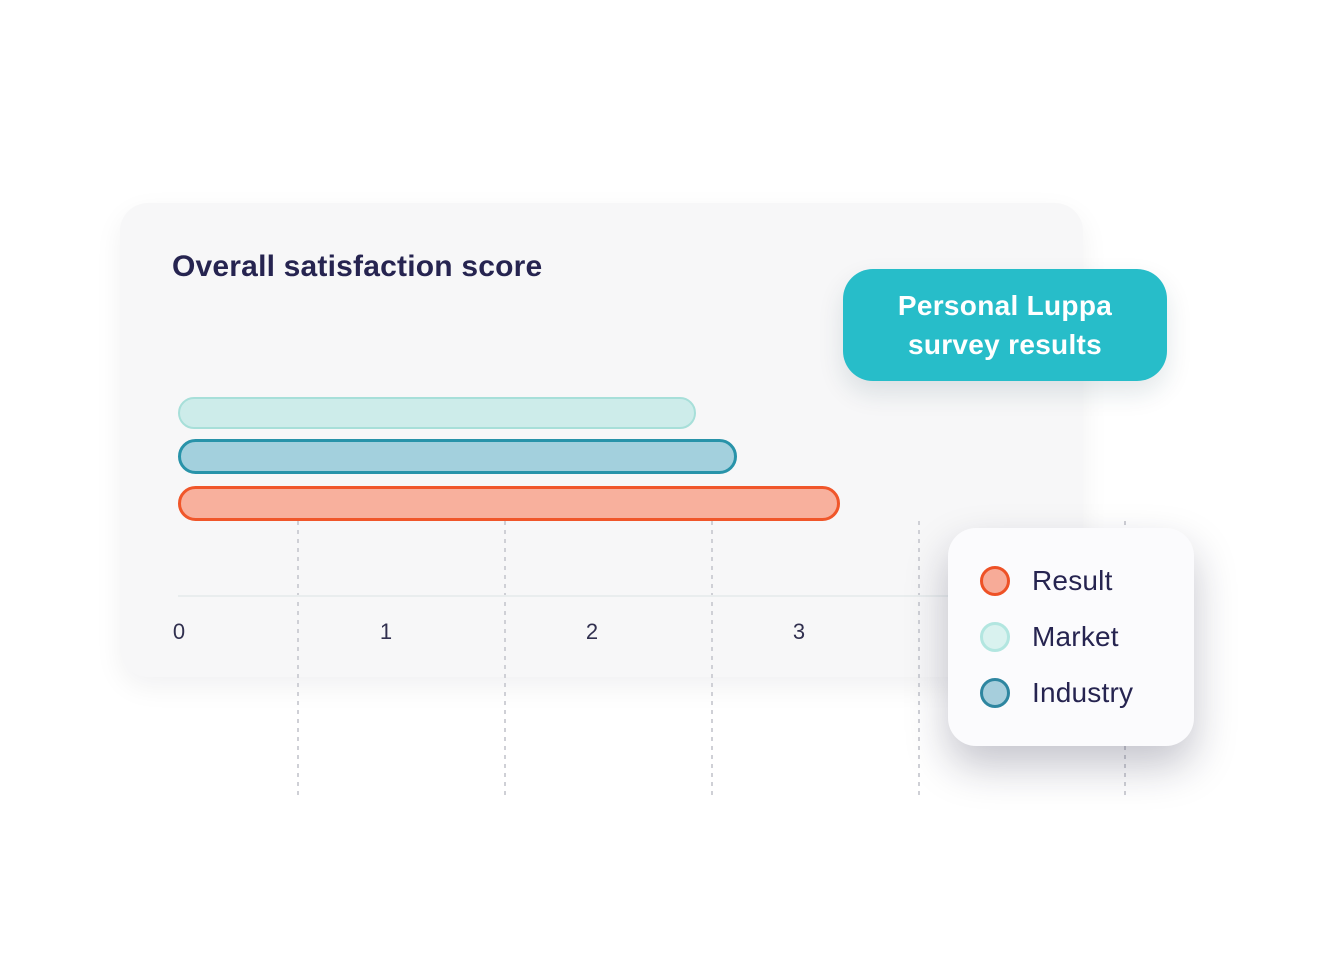 The height and width of the screenshot is (960, 1320). Describe the element at coordinates (1005, 305) in the screenshot. I see `badge-text-line1: Personal Luppa` at that location.